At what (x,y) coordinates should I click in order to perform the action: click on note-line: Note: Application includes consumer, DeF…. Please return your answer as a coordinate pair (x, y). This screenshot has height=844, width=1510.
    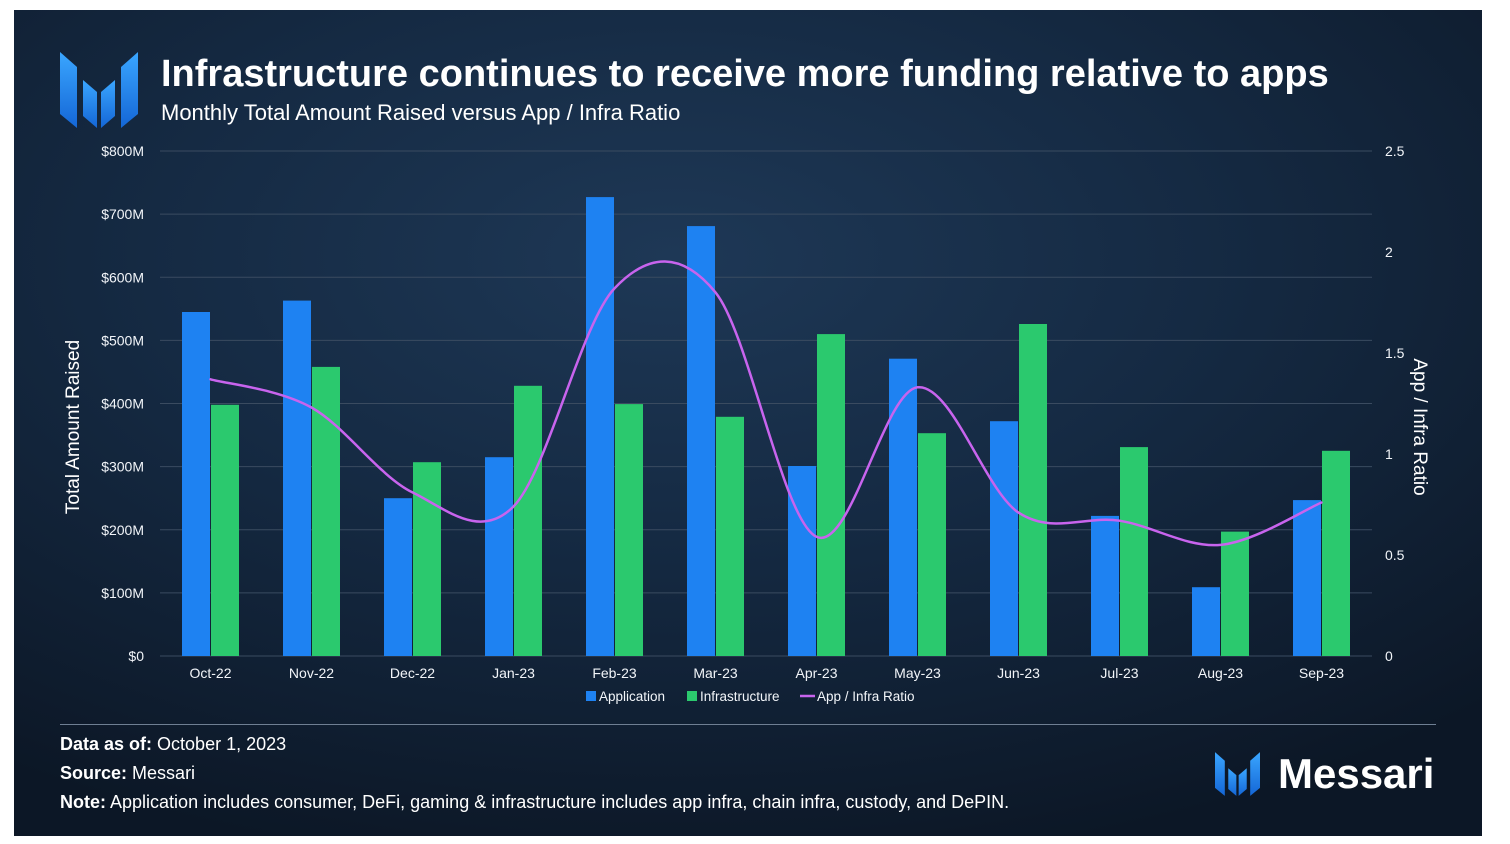
    Looking at the image, I should click on (534, 802).